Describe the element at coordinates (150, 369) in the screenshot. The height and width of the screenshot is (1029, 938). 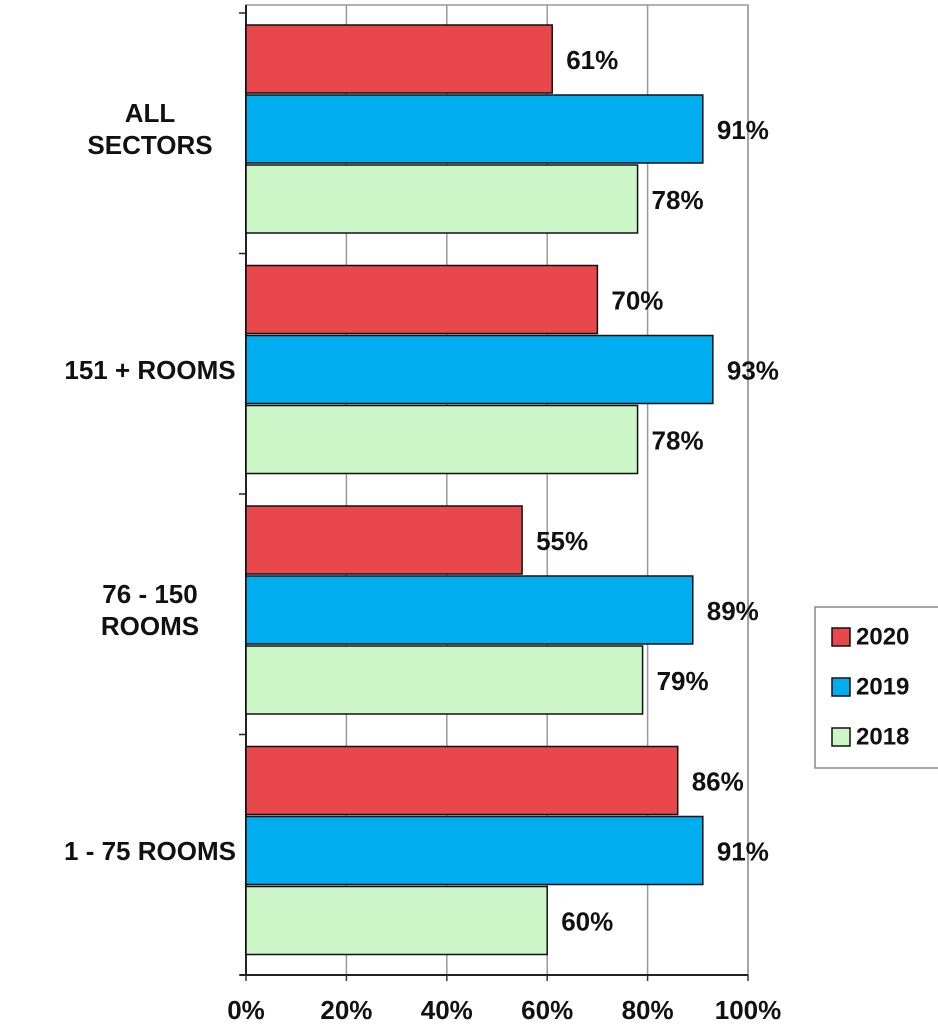
I see `y-tick-label: 151 + ROOMS` at that location.